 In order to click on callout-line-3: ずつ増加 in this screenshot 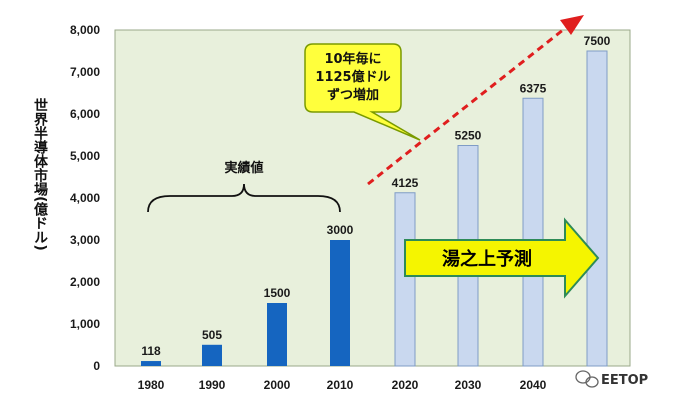, I will do `click(353, 95)`.